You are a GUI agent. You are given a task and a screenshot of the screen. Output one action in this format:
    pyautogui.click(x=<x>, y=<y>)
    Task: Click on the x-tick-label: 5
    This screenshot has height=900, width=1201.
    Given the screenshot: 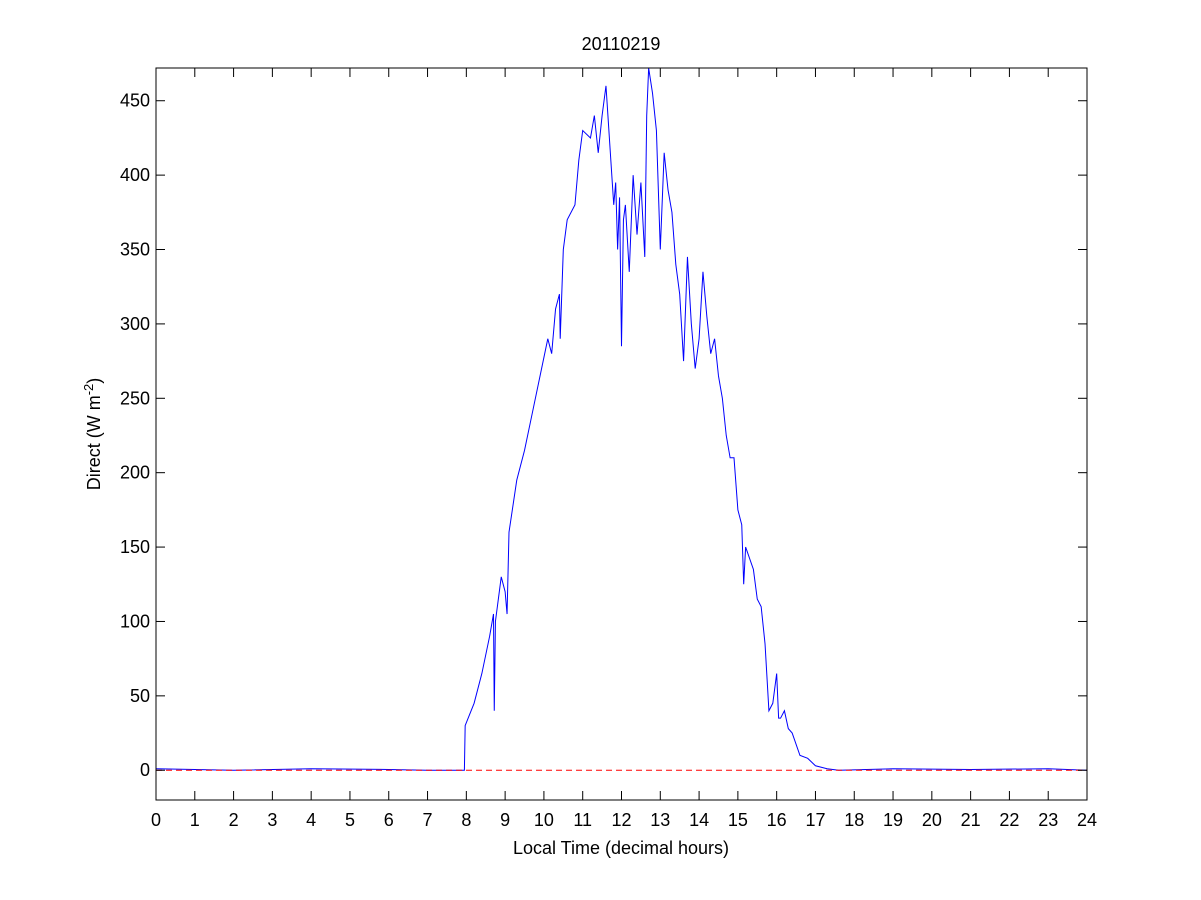 What is the action you would take?
    pyautogui.click(x=350, y=820)
    